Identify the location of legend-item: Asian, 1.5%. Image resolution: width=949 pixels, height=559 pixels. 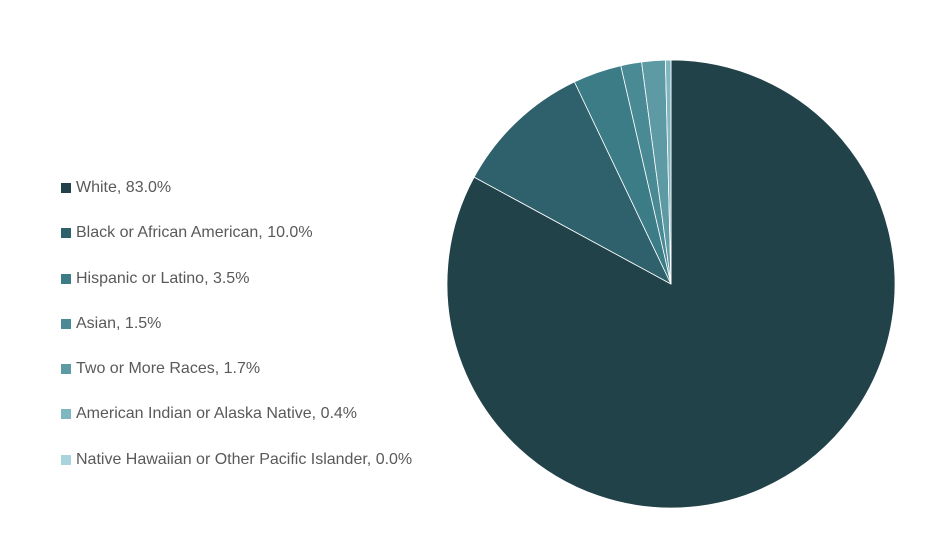
(236, 324).